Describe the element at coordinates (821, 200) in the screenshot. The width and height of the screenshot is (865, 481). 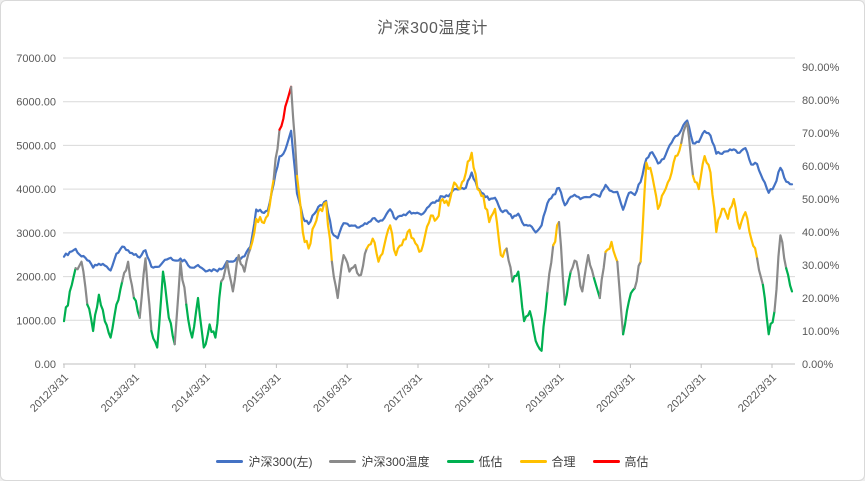
I see `svg-text: 50.00%` at that location.